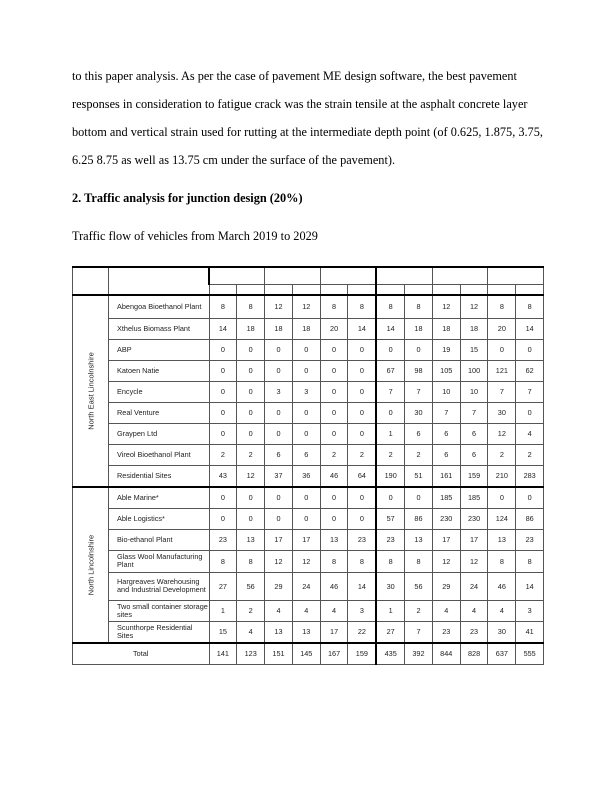 Image resolution: width=612 pixels, height=792 pixels. What do you see at coordinates (159, 328) in the screenshot?
I see `site-name: Xthelus Biomass Plant` at bounding box center [159, 328].